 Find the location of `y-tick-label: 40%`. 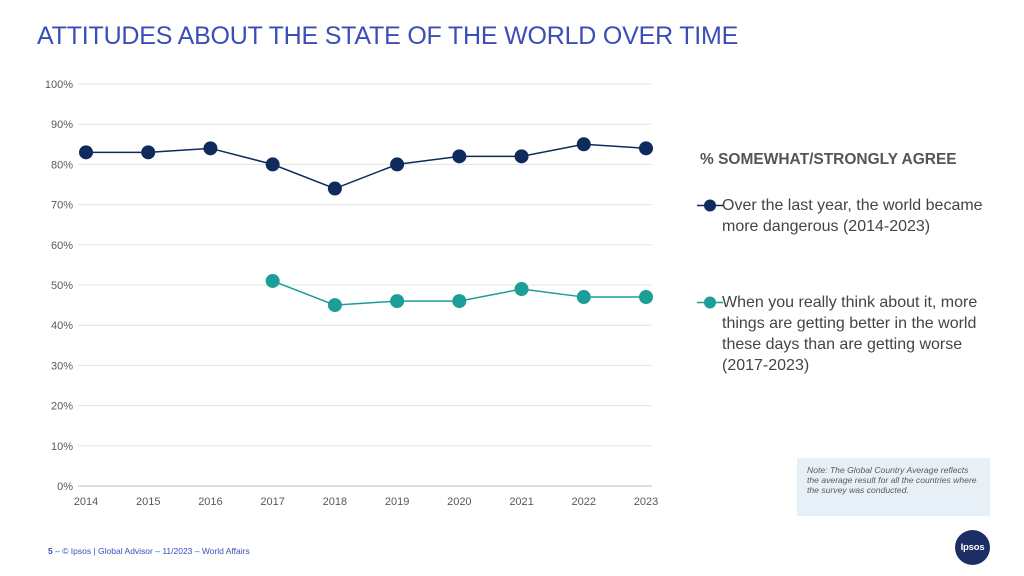

y-tick-label: 40% is located at coordinates (62, 326).